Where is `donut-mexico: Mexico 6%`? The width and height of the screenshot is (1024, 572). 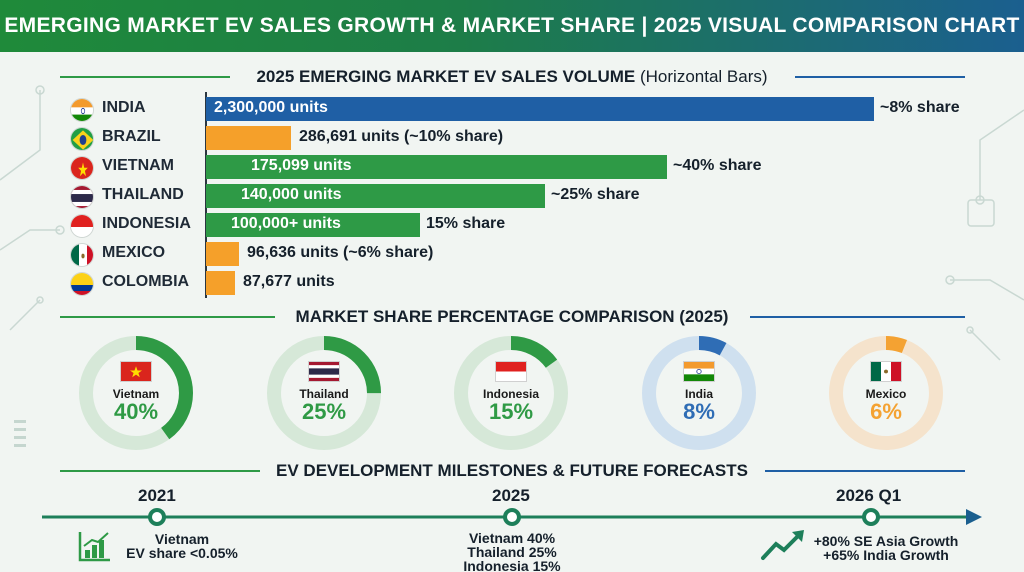
donut-mexico: Mexico 6% is located at coordinates (886, 393).